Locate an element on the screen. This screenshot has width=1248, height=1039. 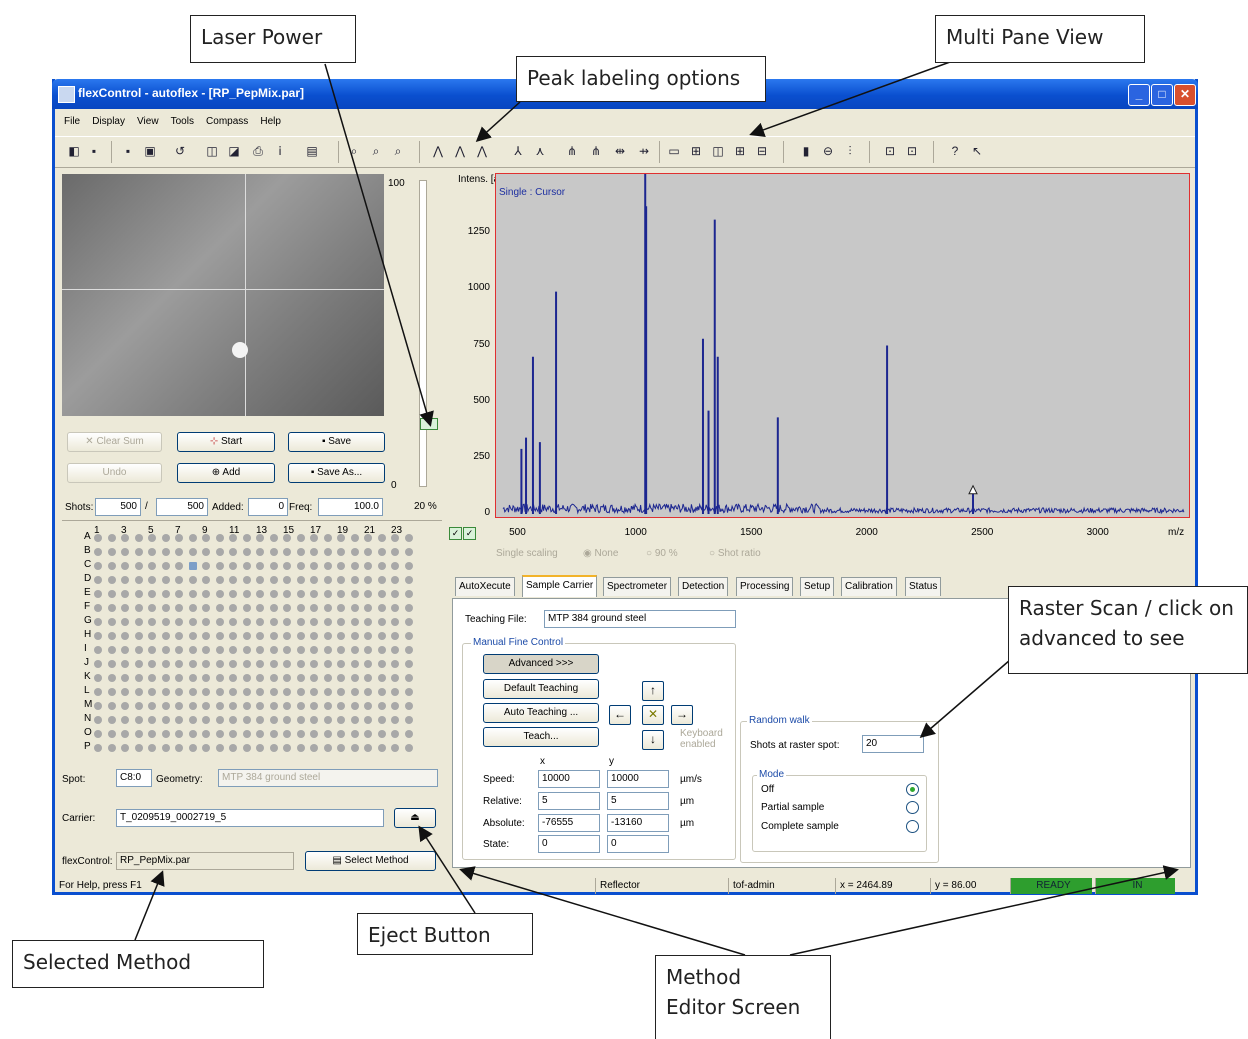
scaling-single: Single scaling is located at coordinates (527, 553).